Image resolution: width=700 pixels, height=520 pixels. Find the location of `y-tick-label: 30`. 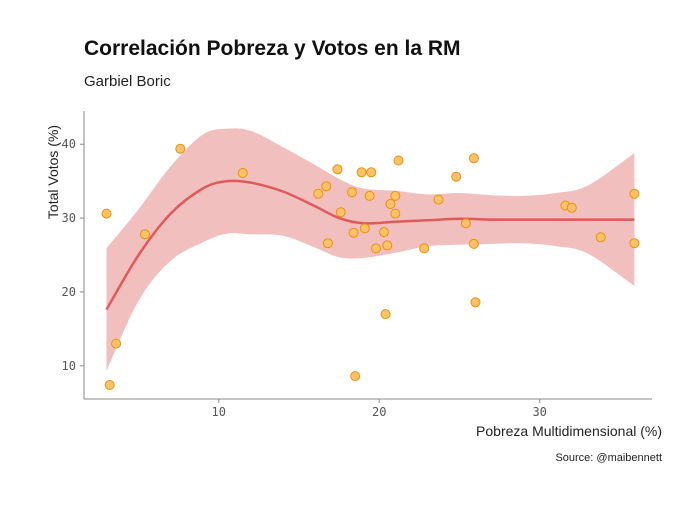

y-tick-label: 30 is located at coordinates (69, 218).